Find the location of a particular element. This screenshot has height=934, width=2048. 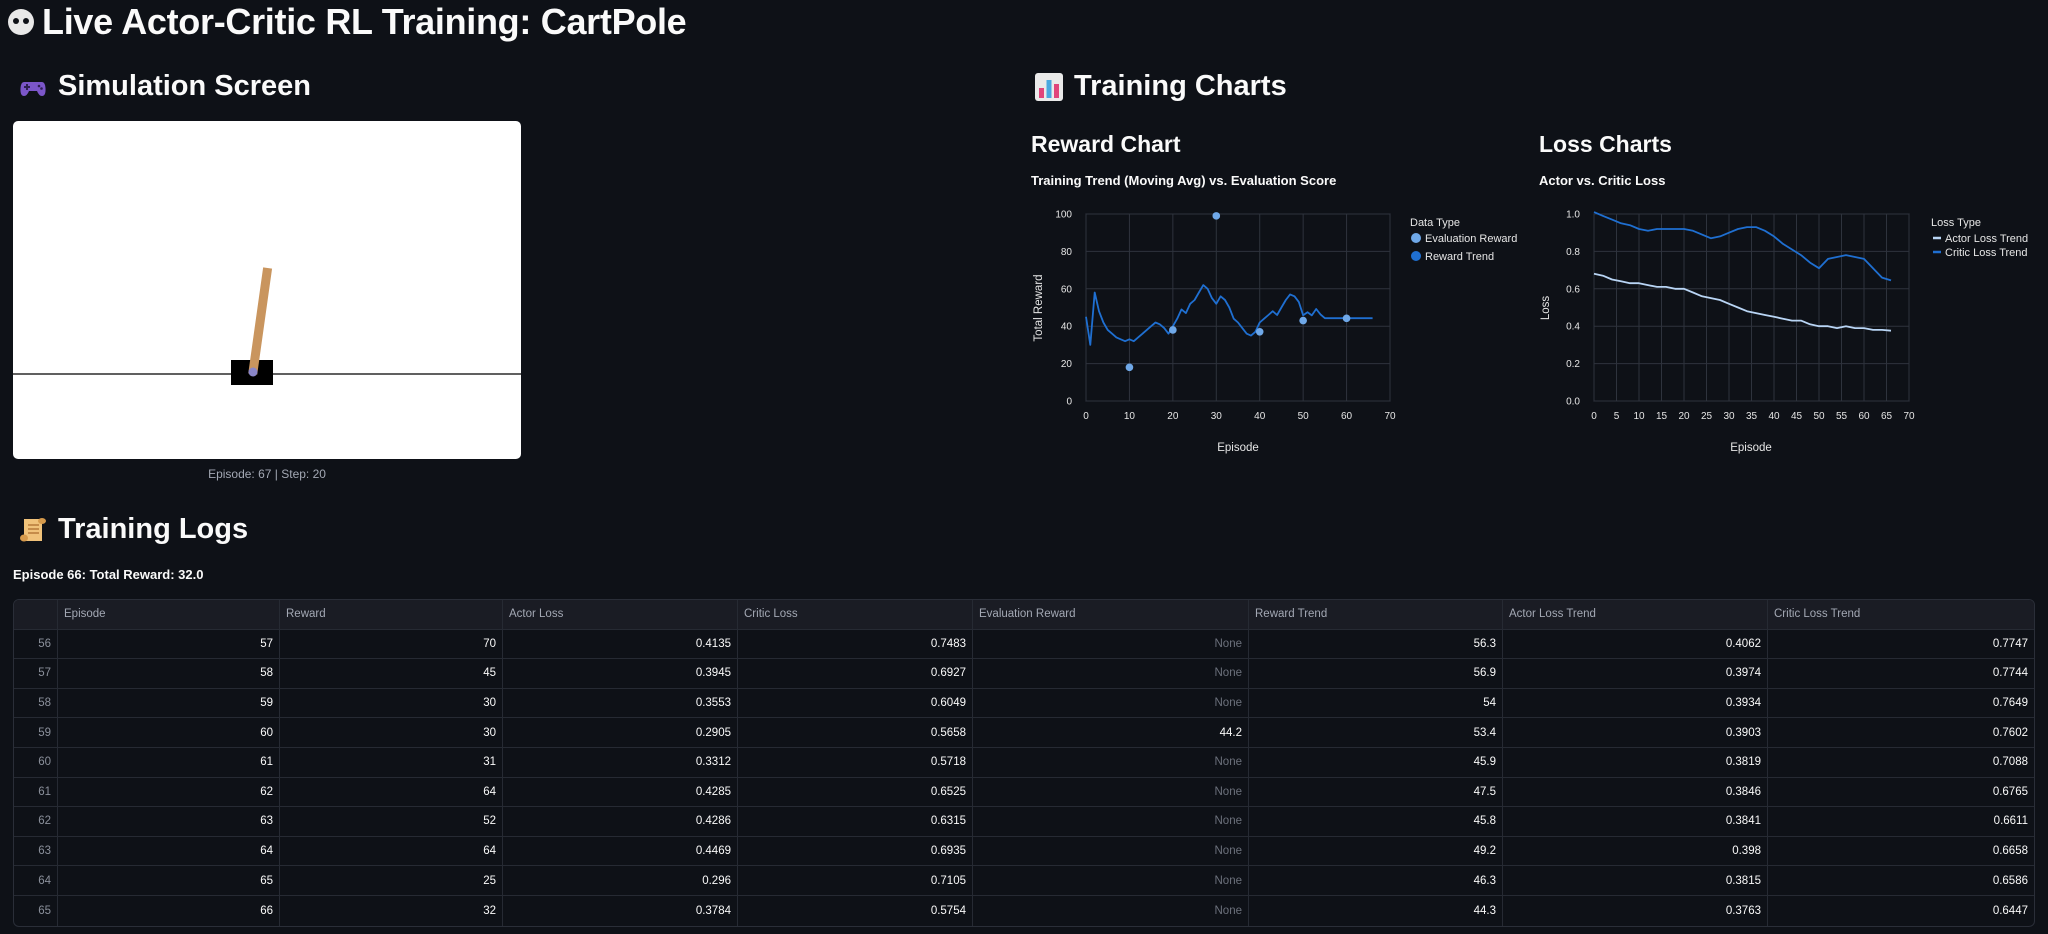

table-row: 63 64 64 0.4469 0.6935 None 49.2 0.398 0.6658 is located at coordinates (1024, 851).